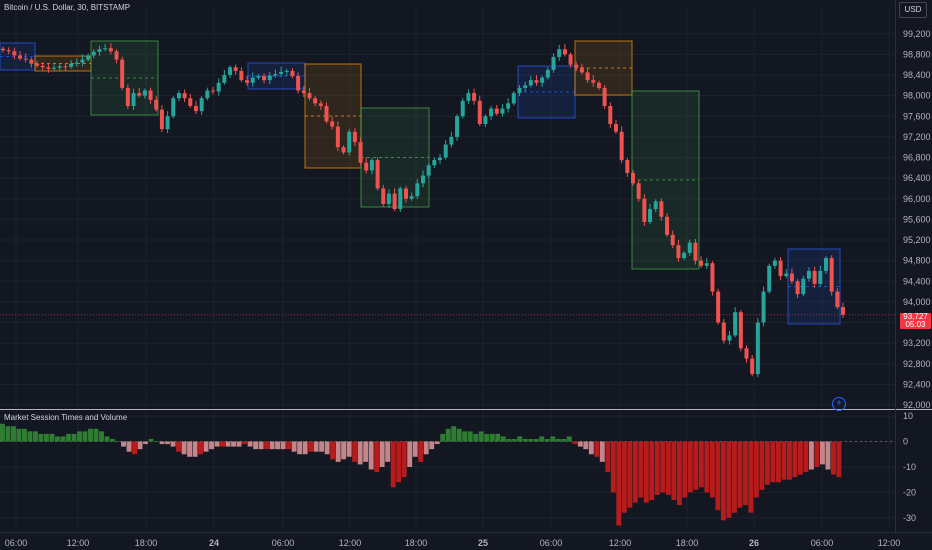 The height and width of the screenshot is (550, 932). Describe the element at coordinates (839, 404) in the screenshot. I see `add-plus-icon: +` at that location.